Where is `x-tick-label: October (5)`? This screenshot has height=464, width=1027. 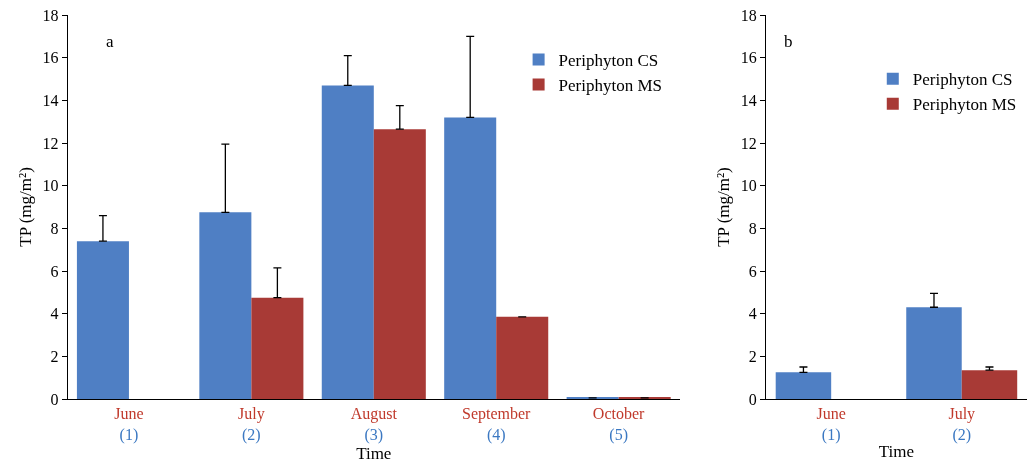 x-tick-label: October (5) is located at coordinates (619, 424).